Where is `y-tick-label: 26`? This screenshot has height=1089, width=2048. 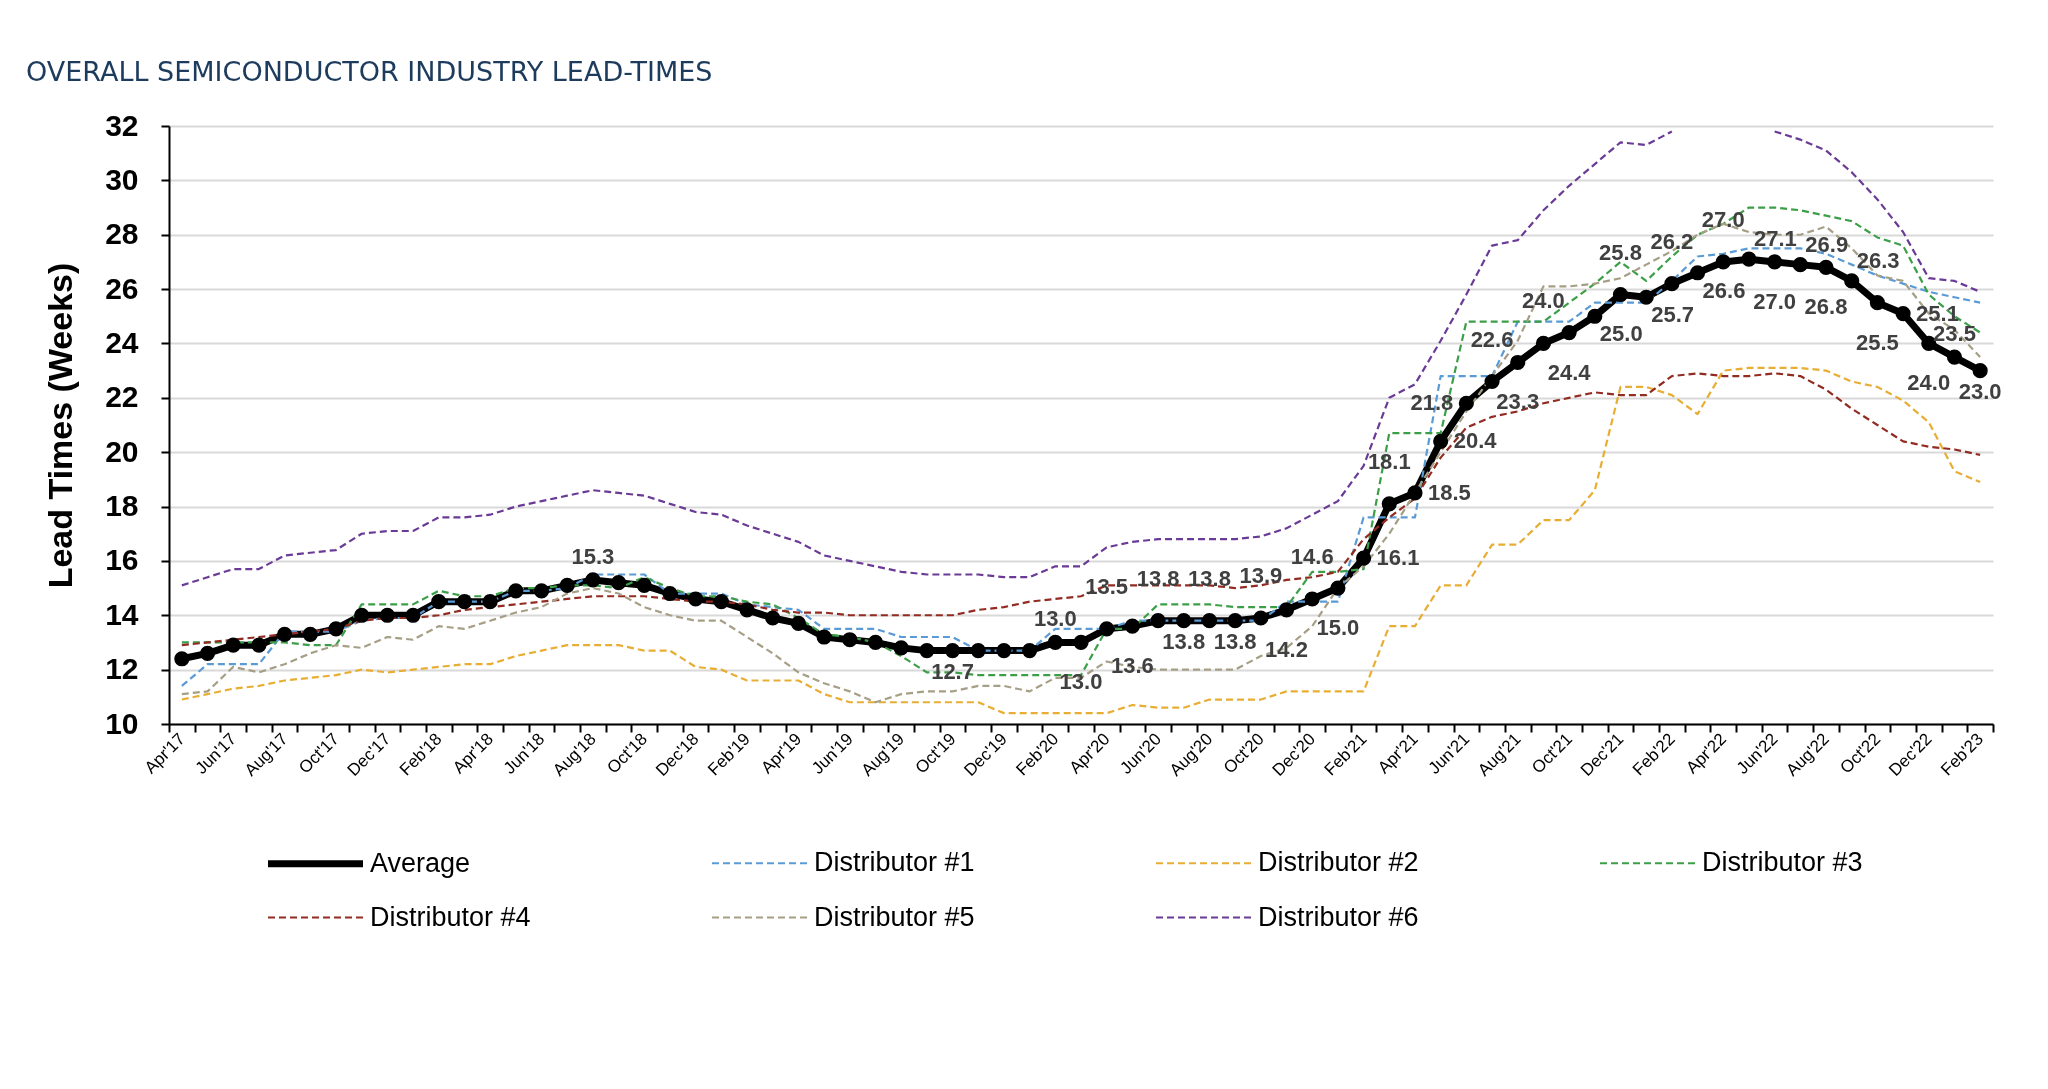 y-tick-label: 26 is located at coordinates (122, 288).